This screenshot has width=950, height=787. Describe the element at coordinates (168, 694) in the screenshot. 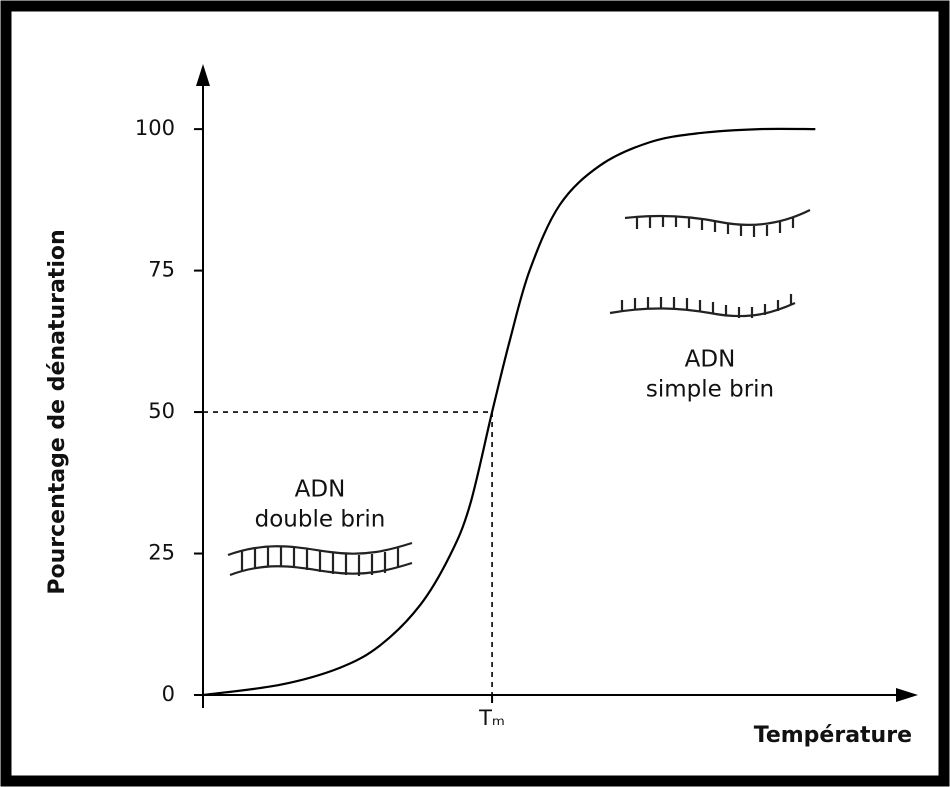

I see `y-tick-label: 0` at that location.